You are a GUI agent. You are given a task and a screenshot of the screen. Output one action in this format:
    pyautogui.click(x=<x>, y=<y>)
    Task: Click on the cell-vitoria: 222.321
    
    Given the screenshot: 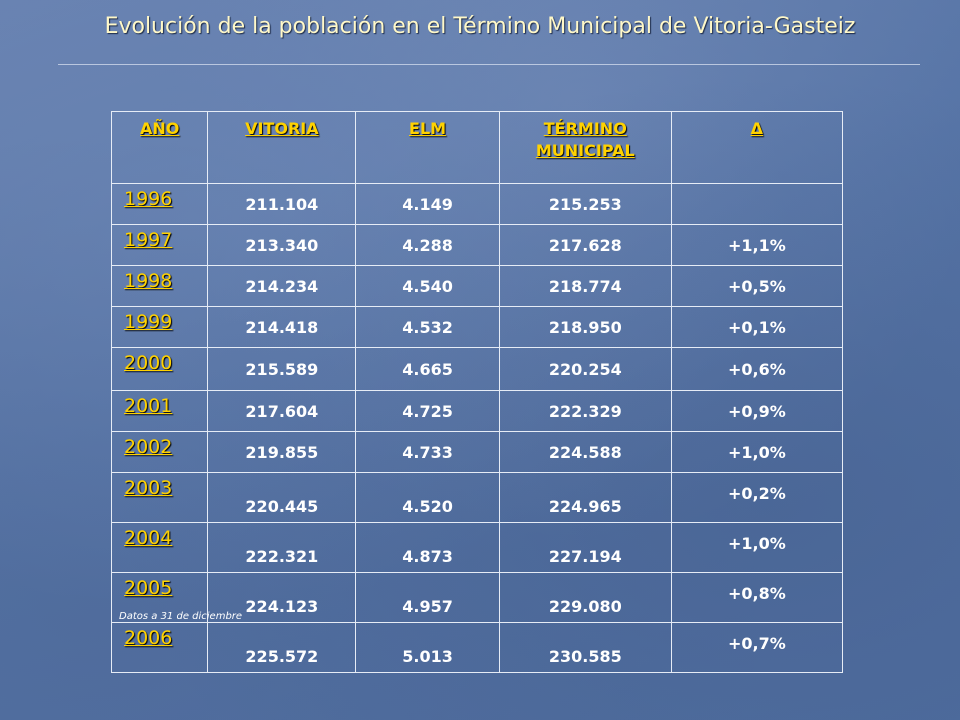 What is the action you would take?
    pyautogui.click(x=282, y=547)
    